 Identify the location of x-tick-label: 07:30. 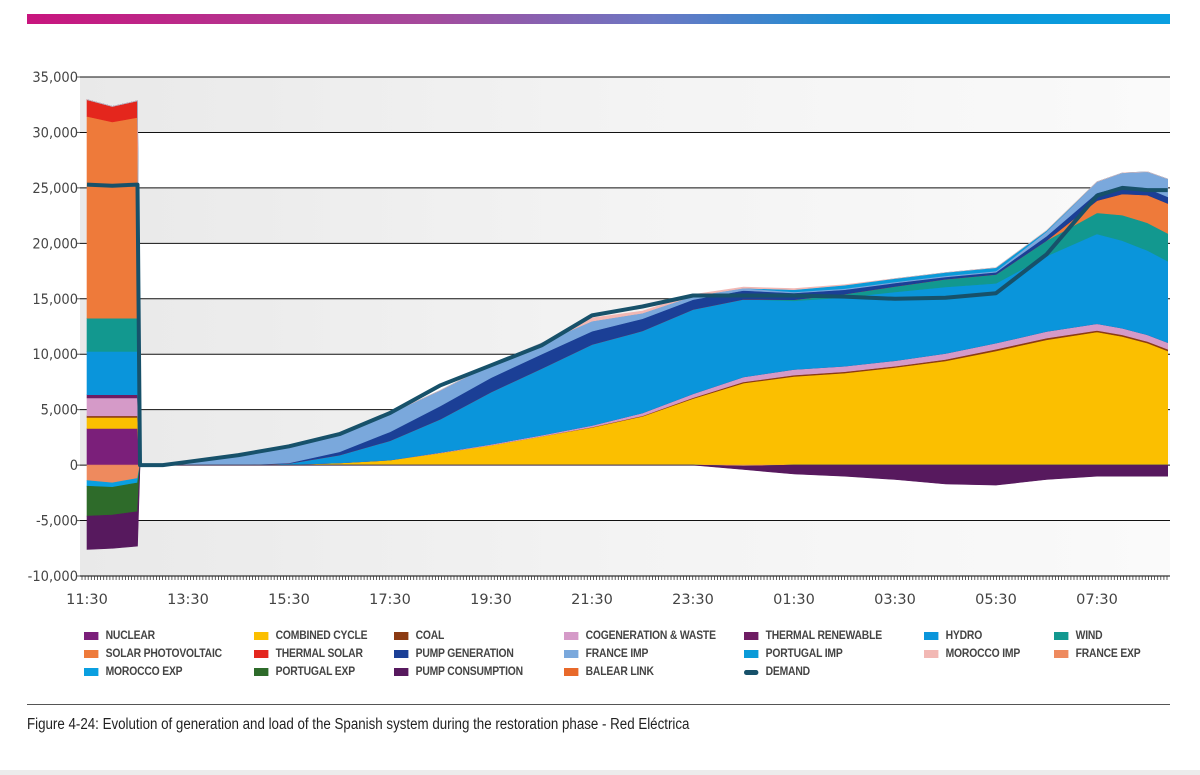
(1097, 600).